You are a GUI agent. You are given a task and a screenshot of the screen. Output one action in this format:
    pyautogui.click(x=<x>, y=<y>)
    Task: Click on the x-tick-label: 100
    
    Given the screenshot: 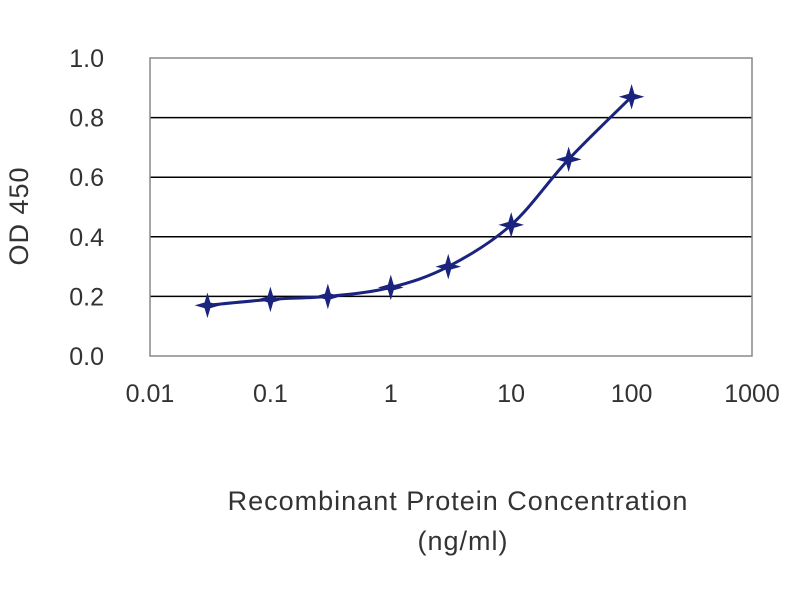 What is the action you would take?
    pyautogui.click(x=632, y=394)
    